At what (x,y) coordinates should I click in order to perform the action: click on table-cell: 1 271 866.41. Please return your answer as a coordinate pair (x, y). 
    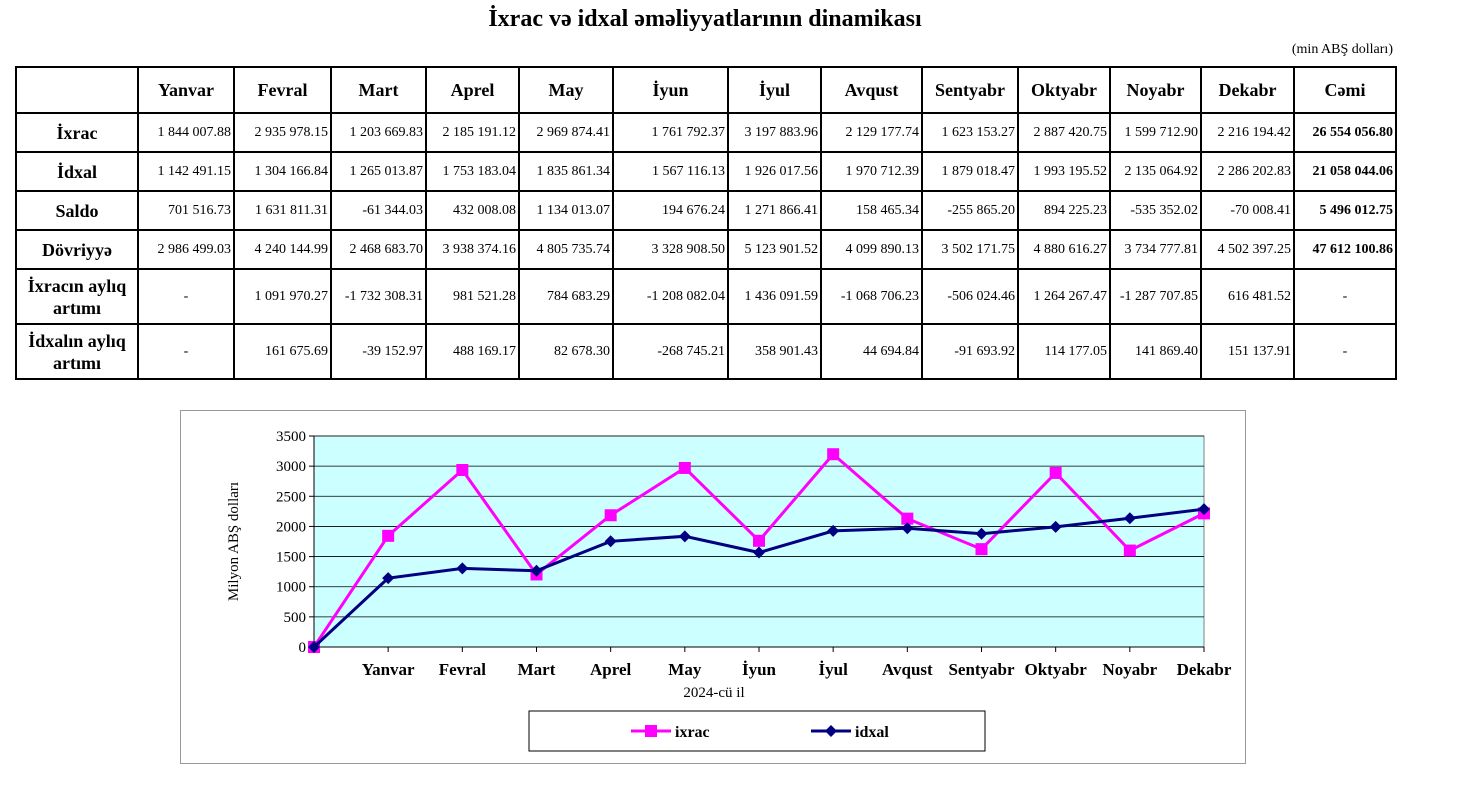
    Looking at the image, I should click on (774, 210).